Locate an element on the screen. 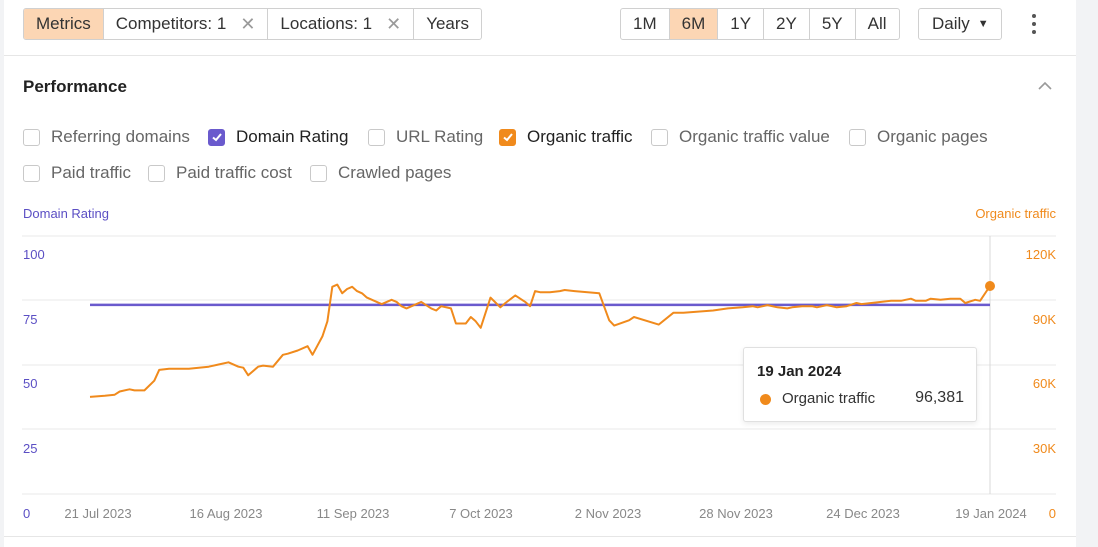  metric-referring-domains: Referring domains is located at coordinates (106, 137).